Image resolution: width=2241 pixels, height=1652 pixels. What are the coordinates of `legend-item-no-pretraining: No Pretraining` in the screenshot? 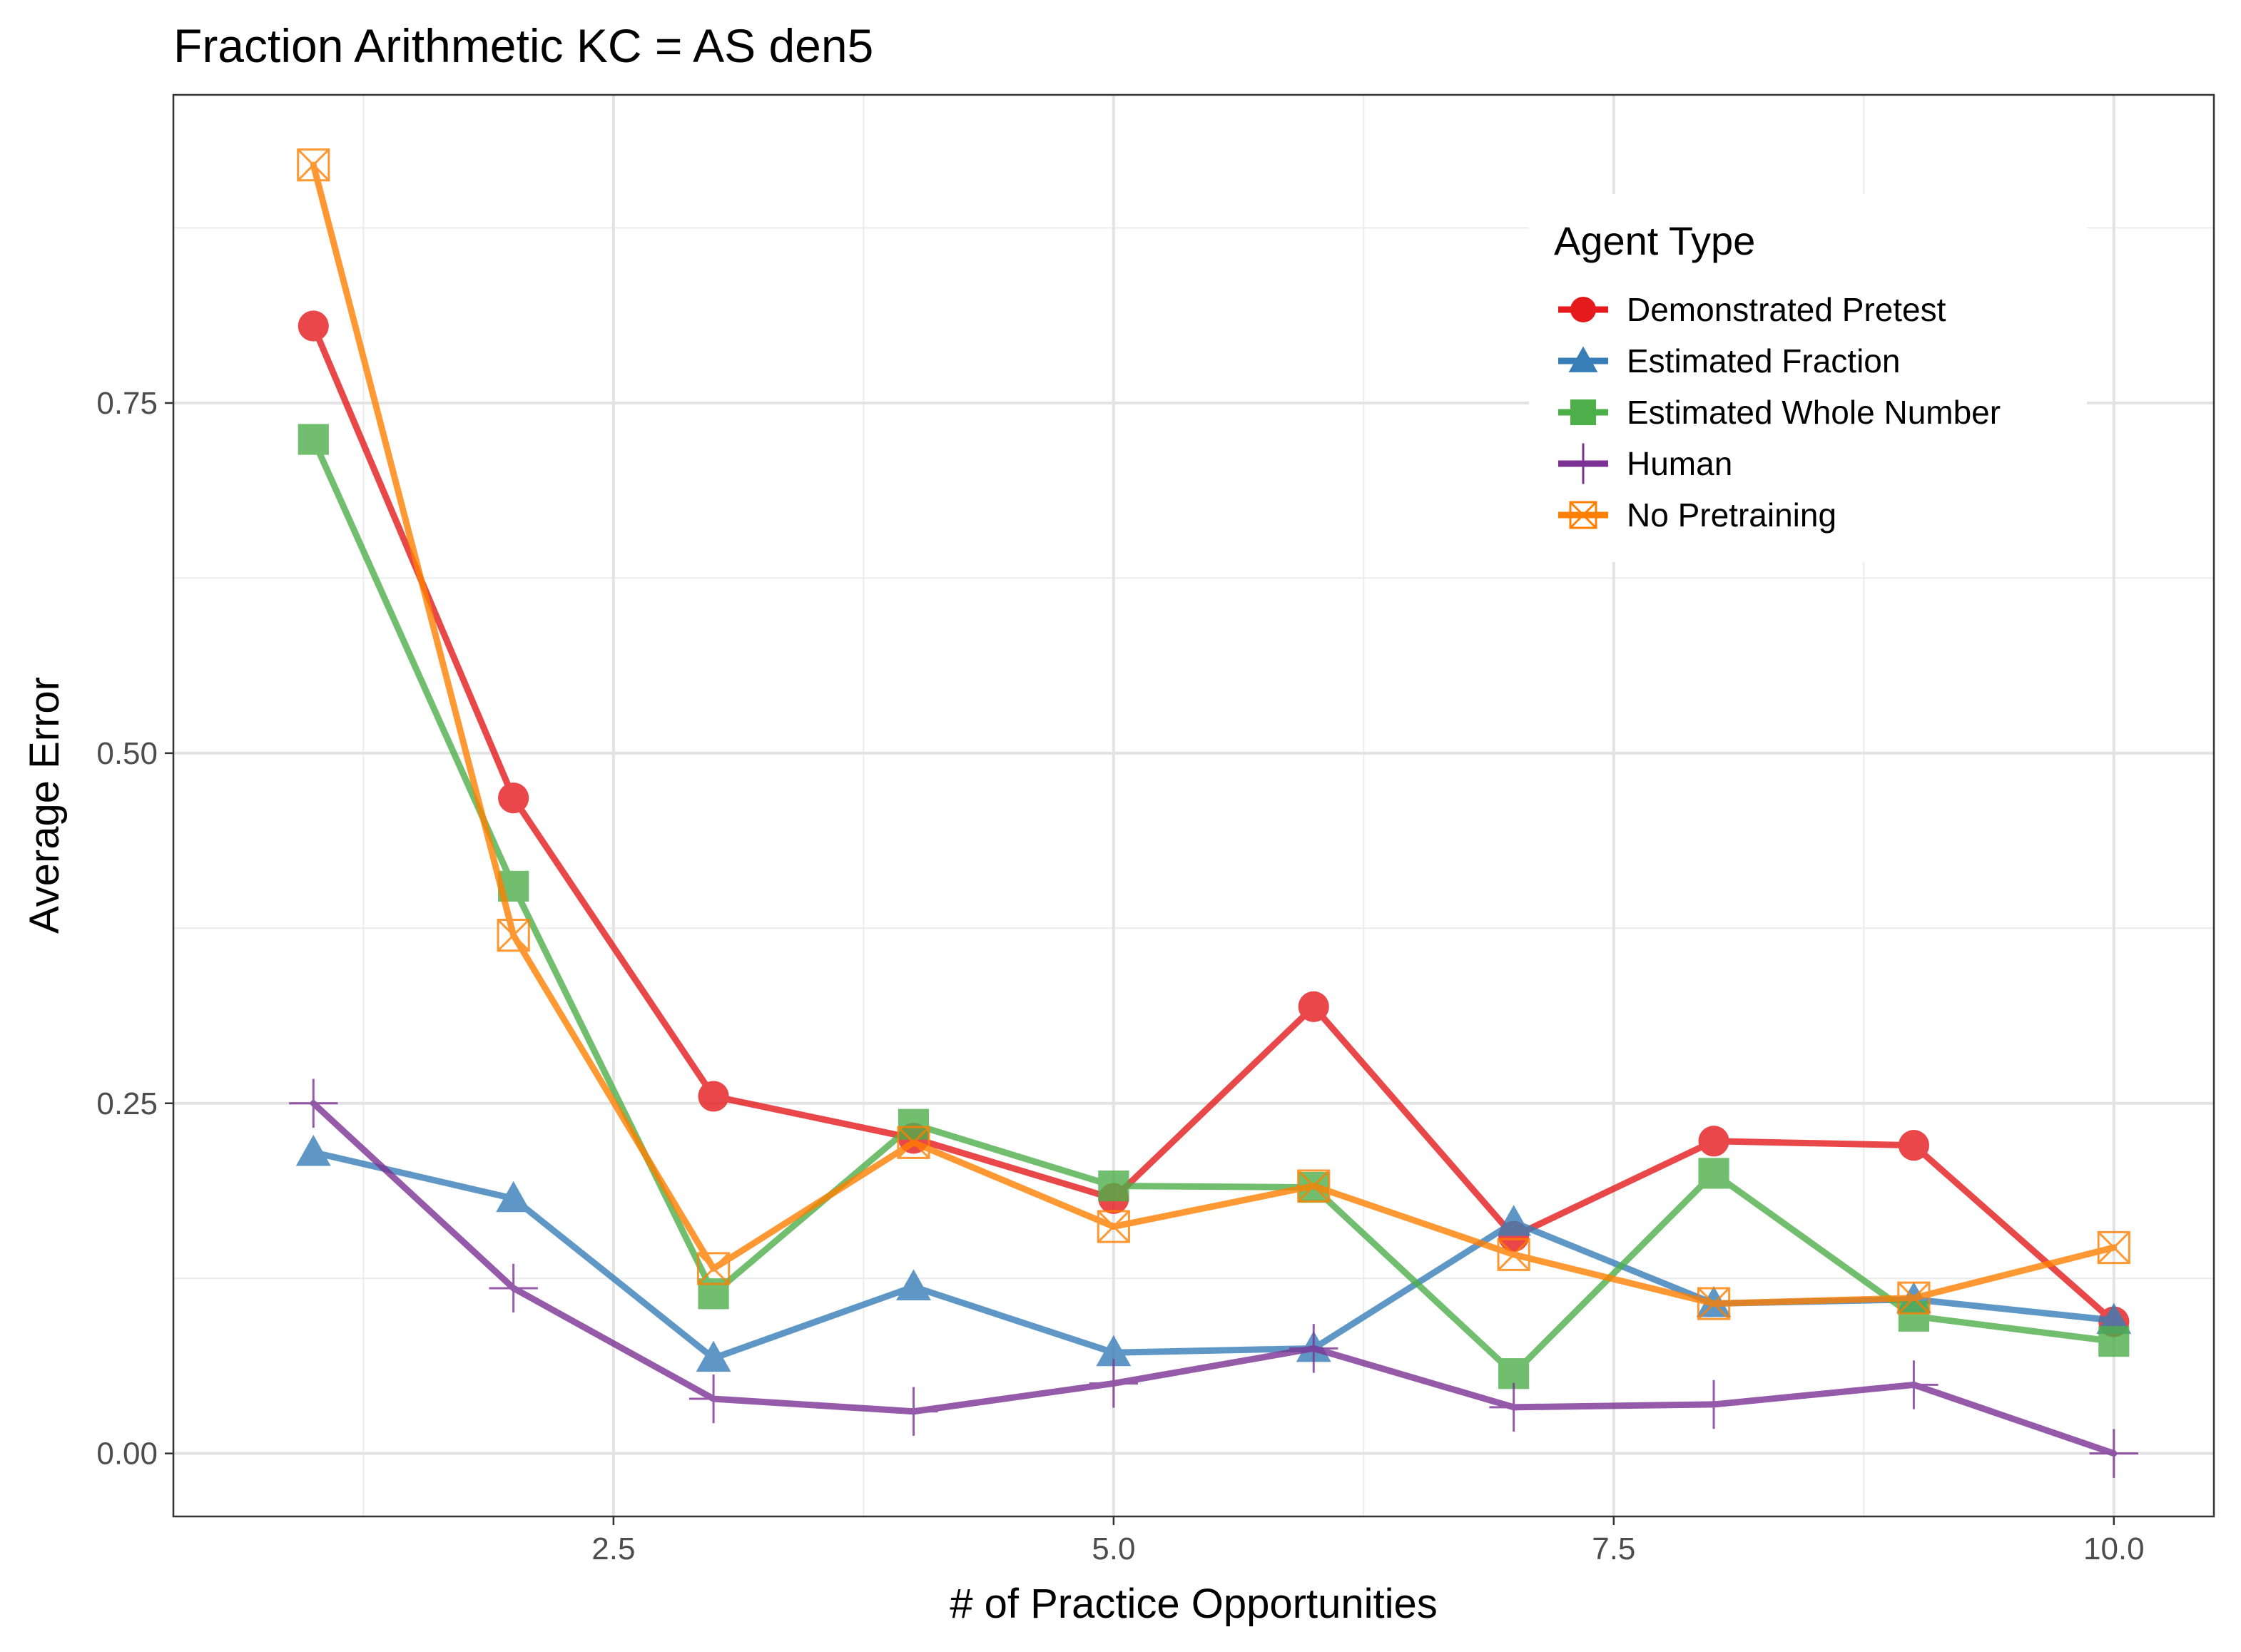 It's located at (1697, 515).